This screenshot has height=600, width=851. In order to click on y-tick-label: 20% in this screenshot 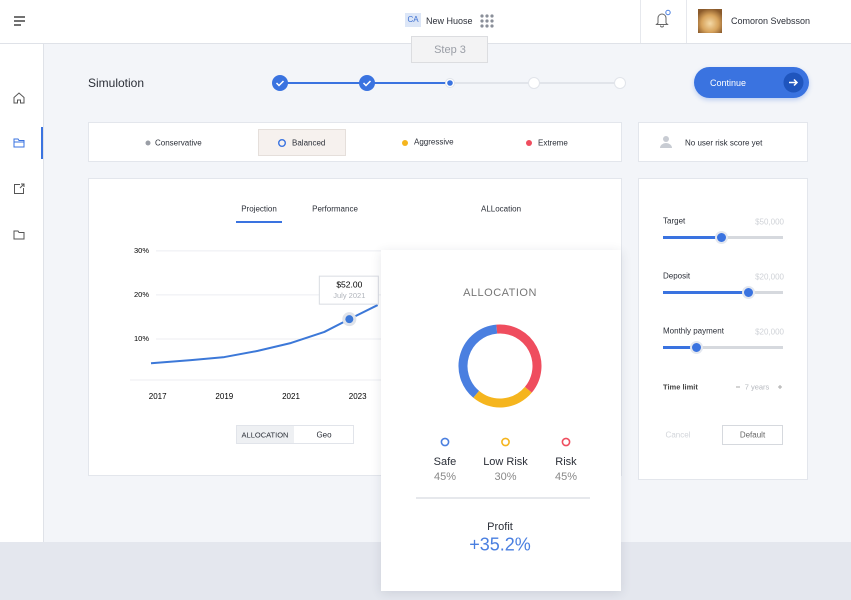, I will do `click(141, 294)`.